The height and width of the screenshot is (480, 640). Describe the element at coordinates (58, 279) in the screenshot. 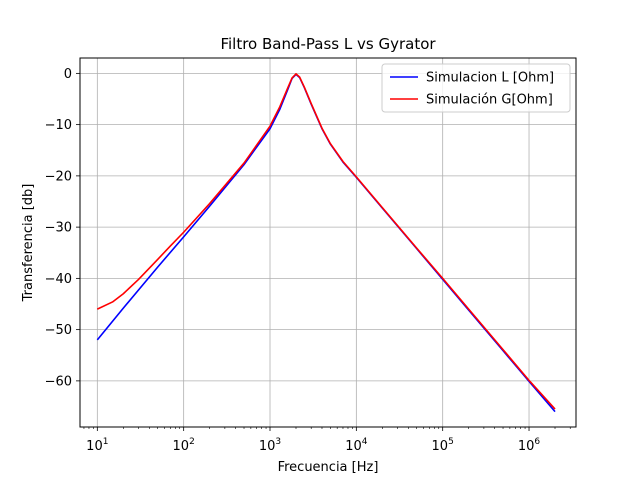

I see `y-tick-label: −40` at that location.